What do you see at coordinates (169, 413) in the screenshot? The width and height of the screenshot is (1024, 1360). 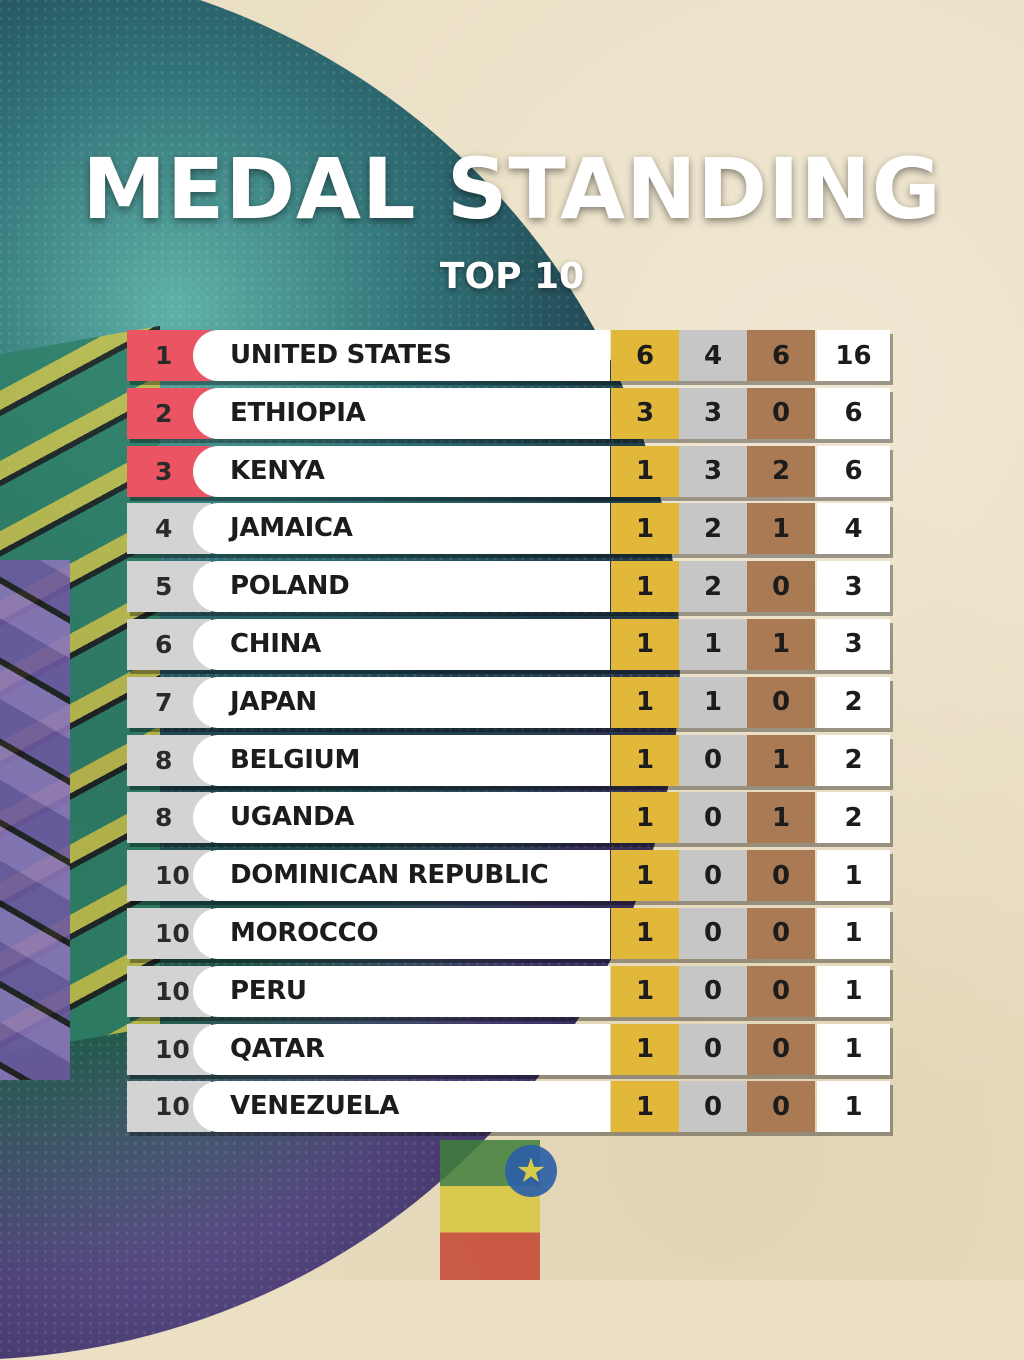 I see `rank-badge: 2` at bounding box center [169, 413].